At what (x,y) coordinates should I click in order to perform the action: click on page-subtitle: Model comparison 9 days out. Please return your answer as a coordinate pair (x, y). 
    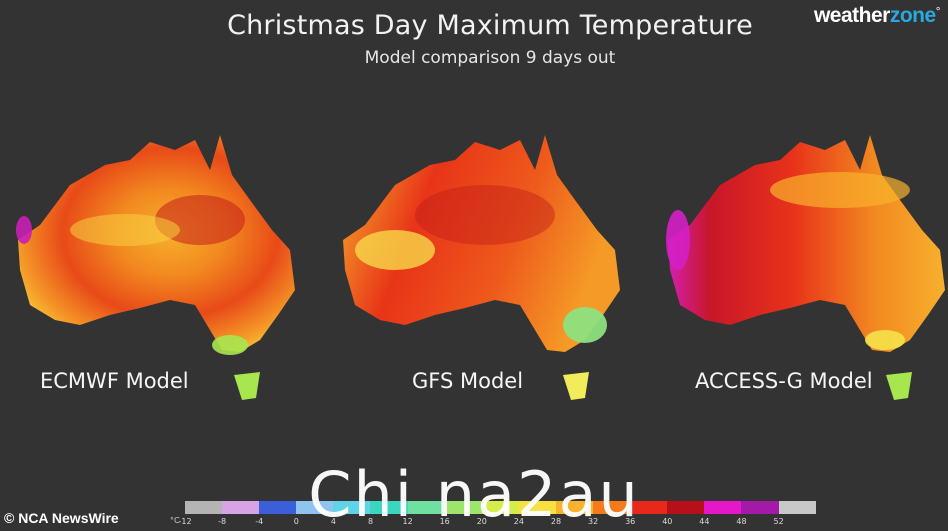
    Looking at the image, I should click on (490, 58).